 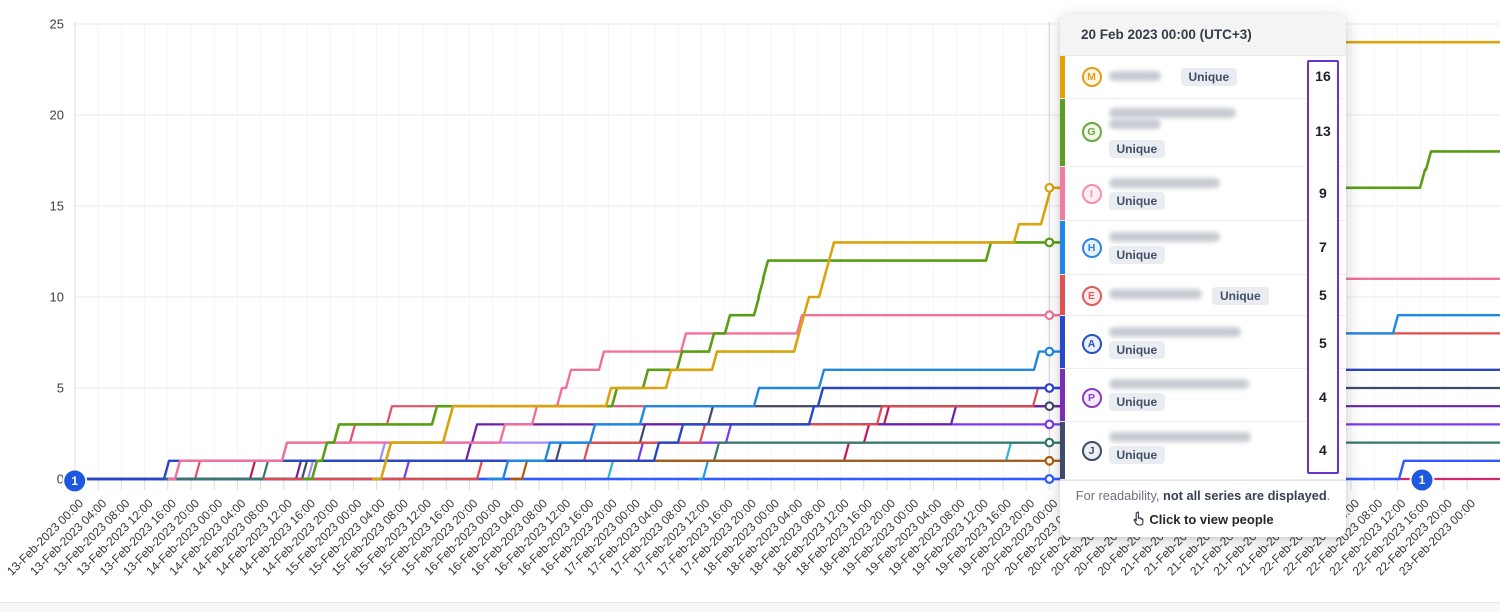 What do you see at coordinates (57, 206) in the screenshot?
I see `svg-text: 15` at bounding box center [57, 206].